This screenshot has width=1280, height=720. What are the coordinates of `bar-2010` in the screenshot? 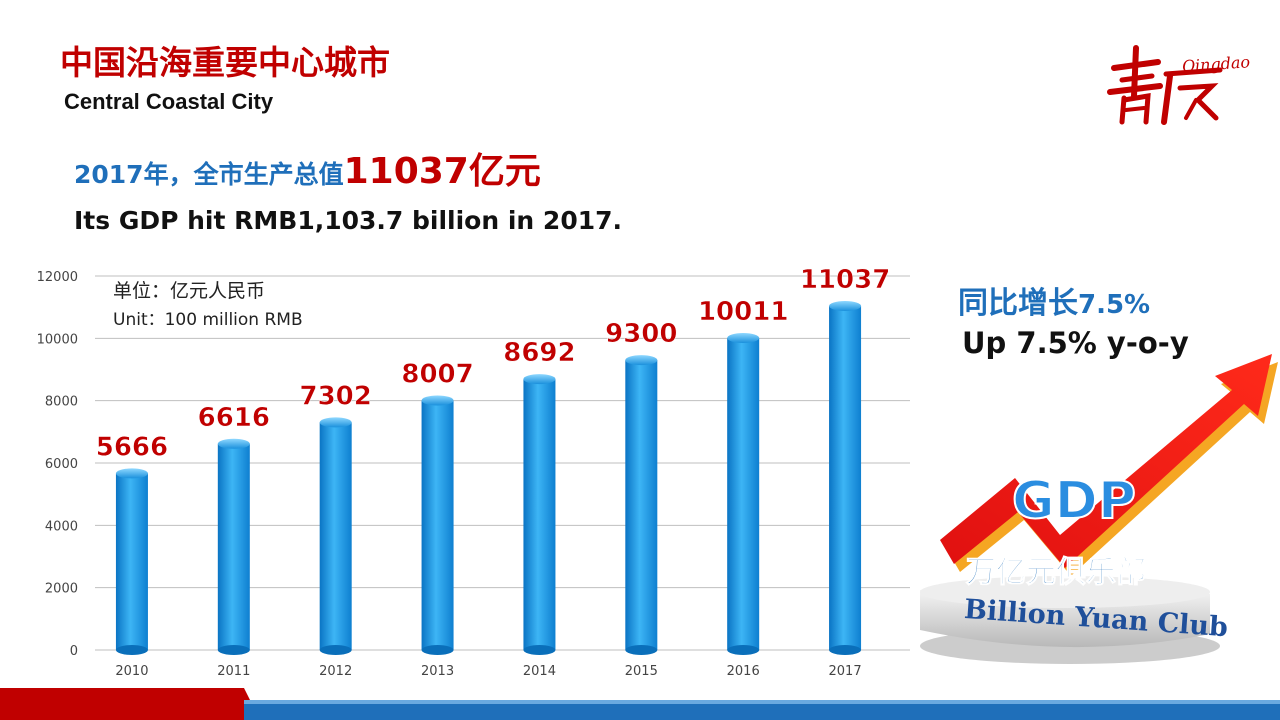 It's located at (131, 561).